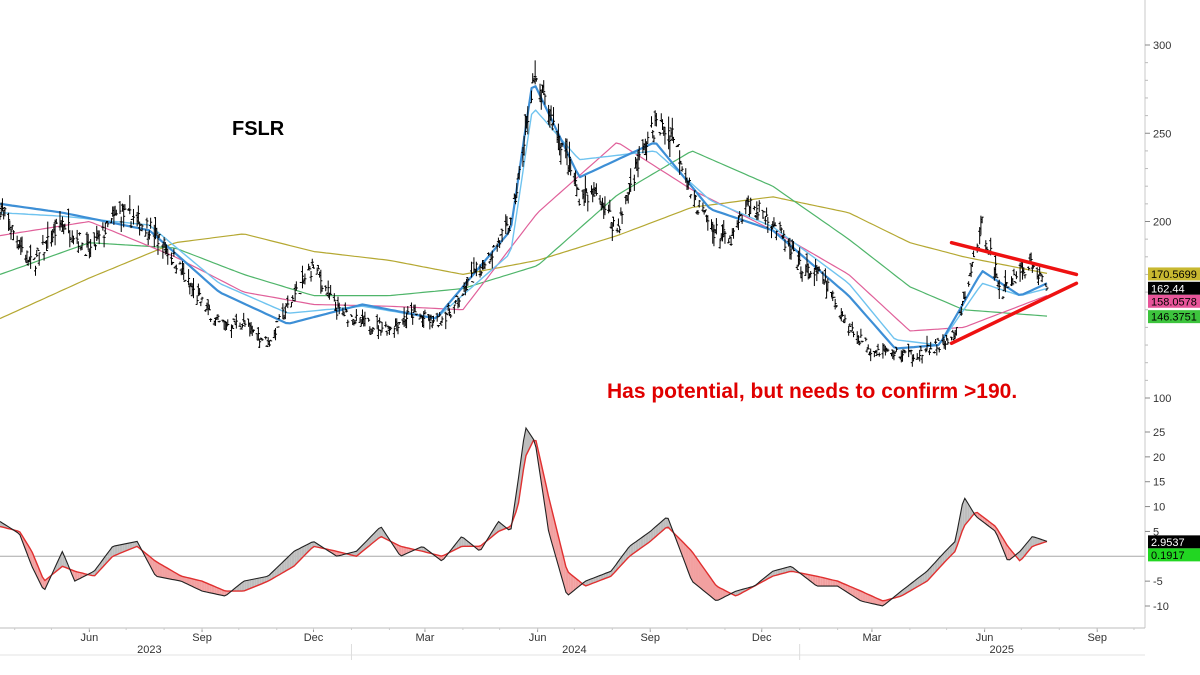 Image resolution: width=1200 pixels, height=675 pixels. I want to click on price-y-tick-label: 100, so click(1162, 399).